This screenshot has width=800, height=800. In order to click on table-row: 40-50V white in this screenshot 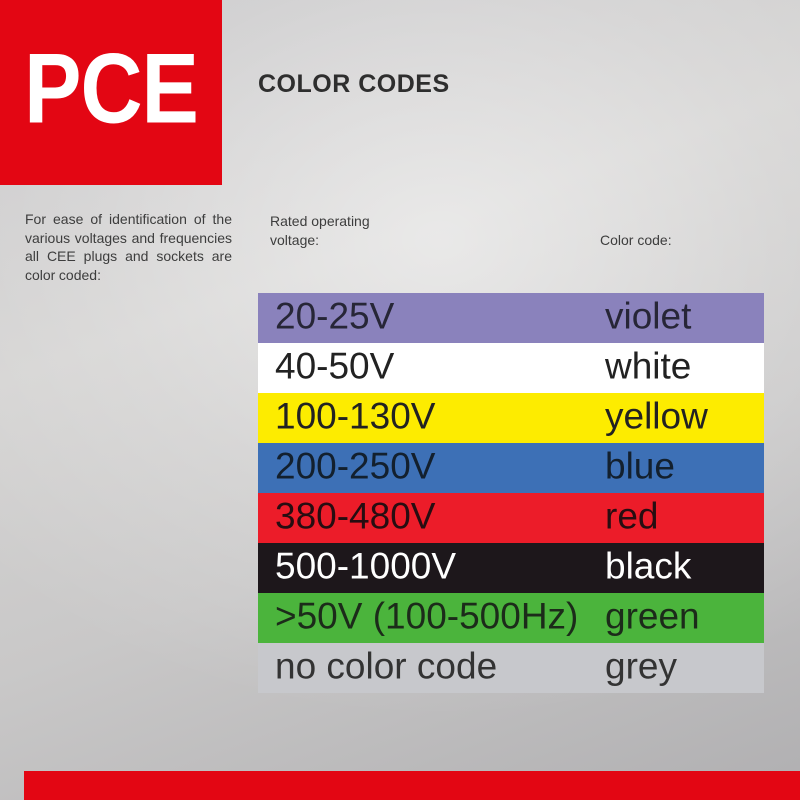, I will do `click(511, 368)`.